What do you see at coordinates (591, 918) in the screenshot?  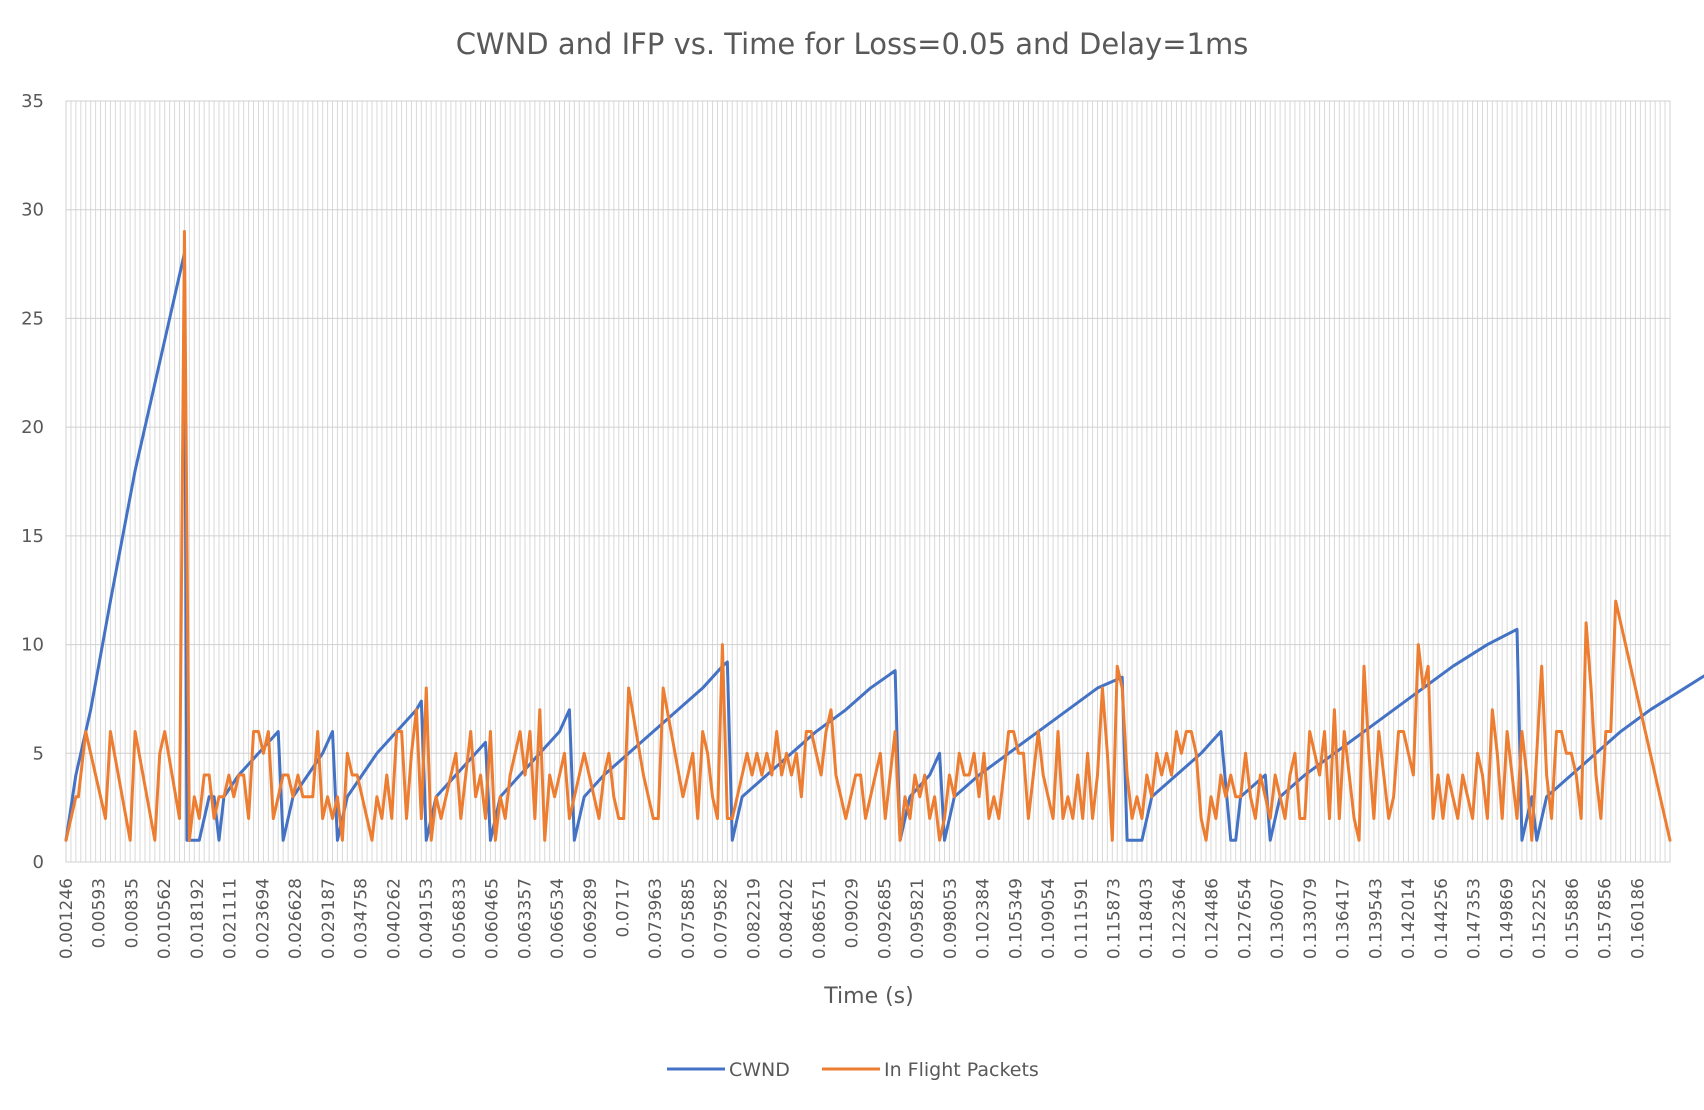 I see `x-tick-label: 0.069289` at bounding box center [591, 918].